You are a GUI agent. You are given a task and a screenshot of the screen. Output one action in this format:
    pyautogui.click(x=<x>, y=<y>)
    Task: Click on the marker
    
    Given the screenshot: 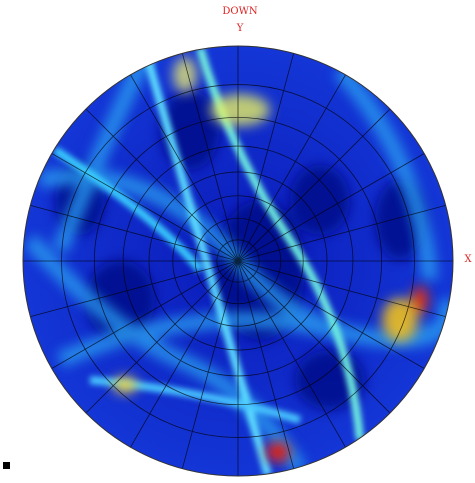 What is the action you would take?
    pyautogui.click(x=6, y=465)
    